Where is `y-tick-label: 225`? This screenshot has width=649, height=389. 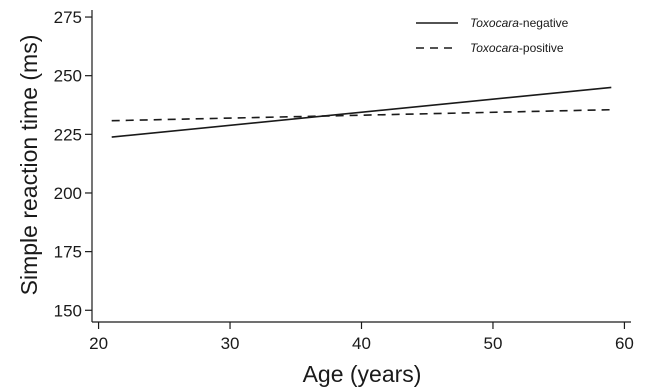
y-tick-label: 225 is located at coordinates (68, 134).